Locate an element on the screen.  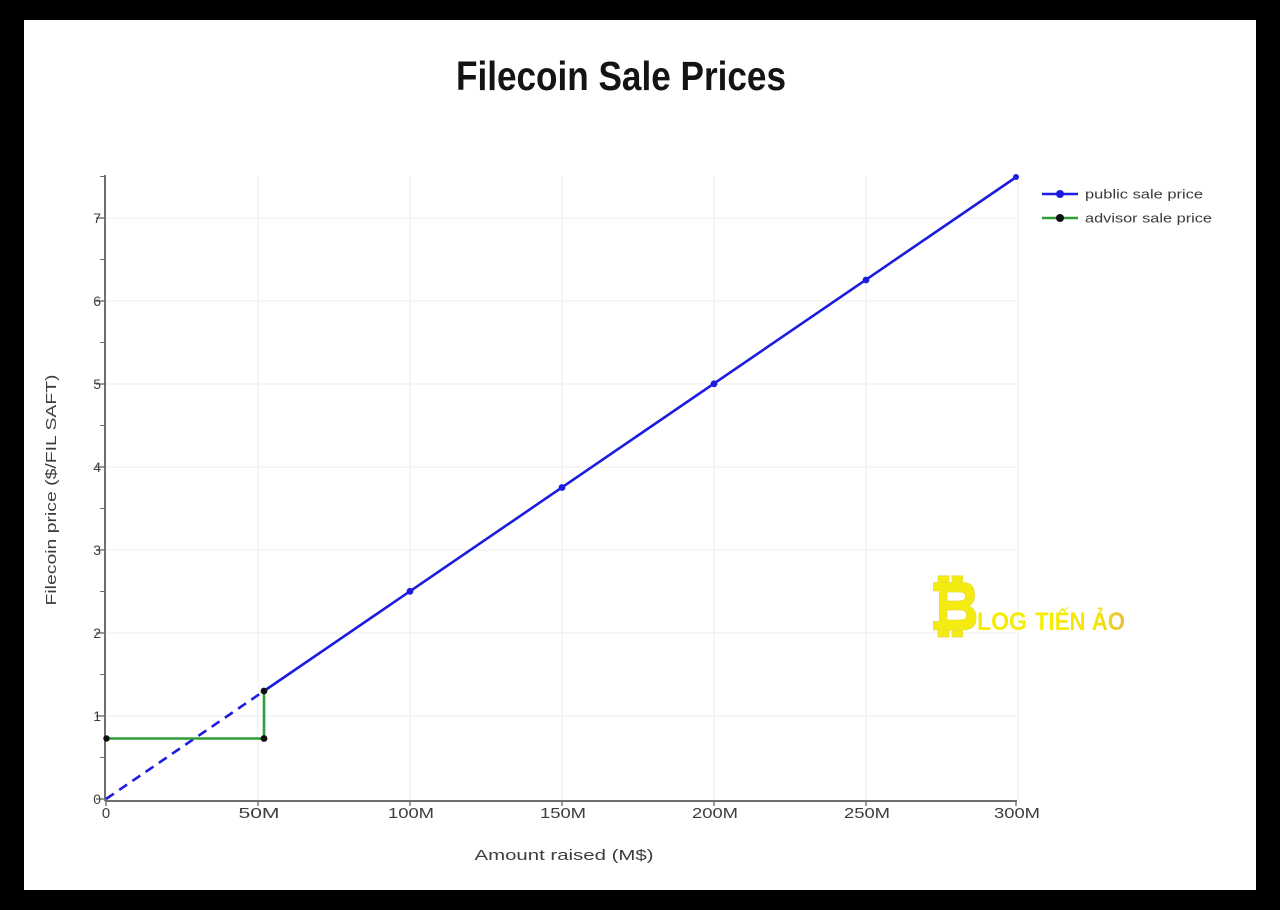
svg-text: Filecoin Sale Prices is located at coordinates (621, 76).